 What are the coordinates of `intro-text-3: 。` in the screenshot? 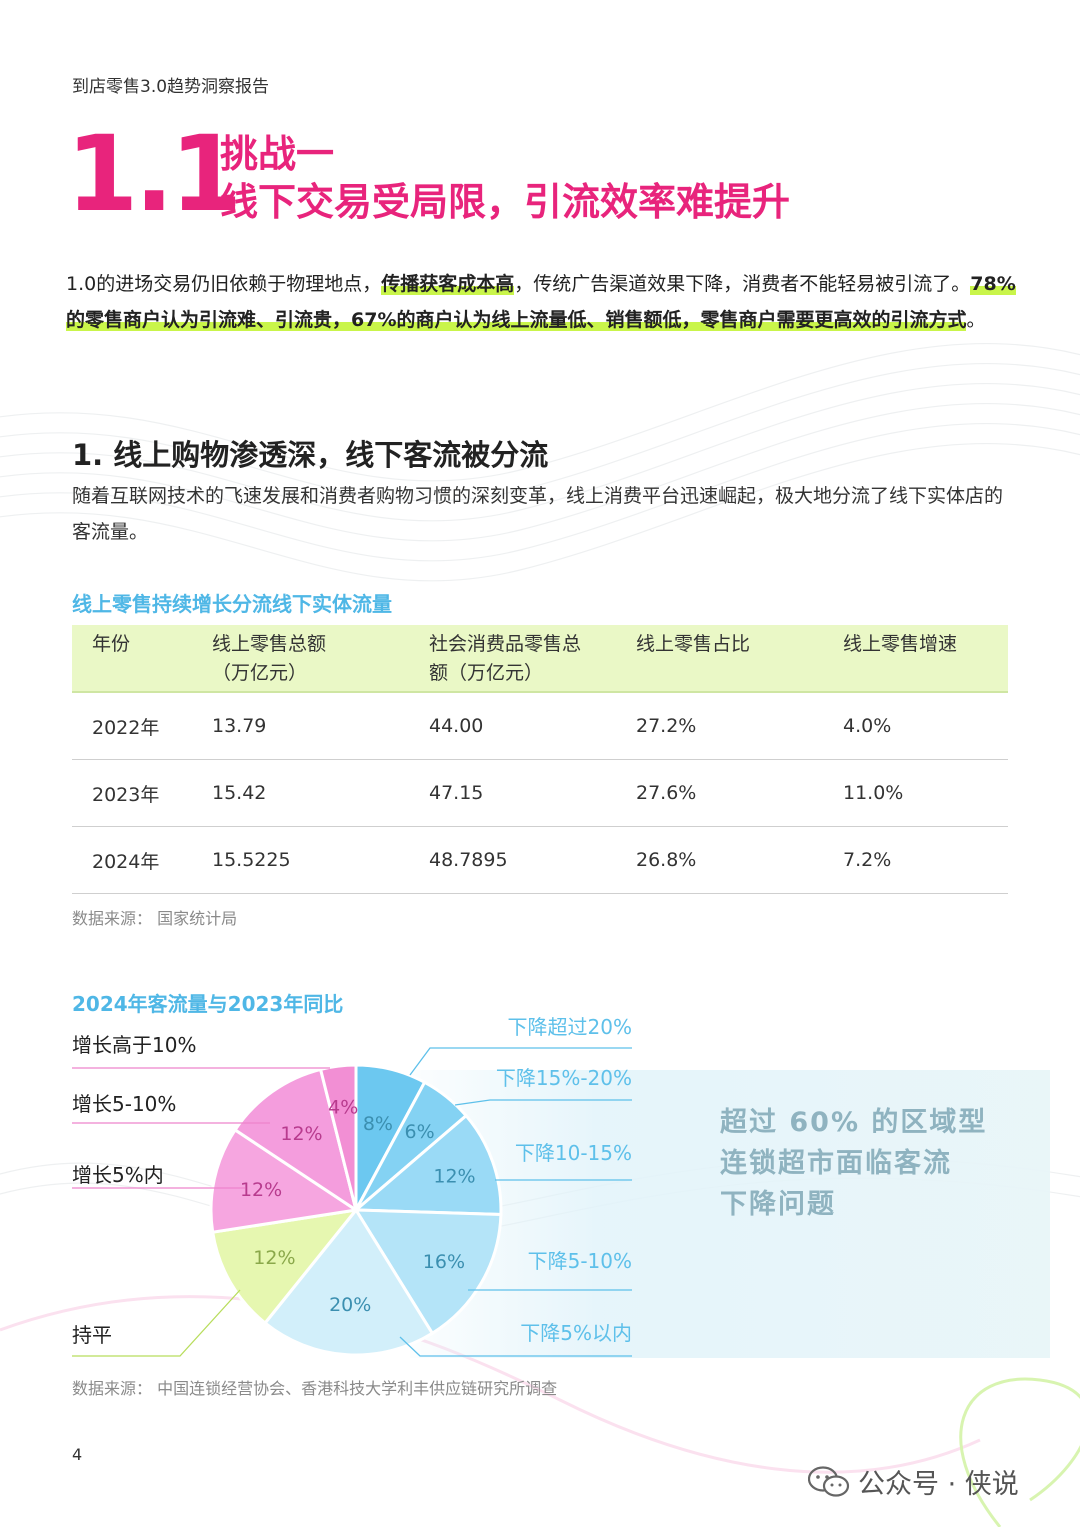 It's located at (976, 320).